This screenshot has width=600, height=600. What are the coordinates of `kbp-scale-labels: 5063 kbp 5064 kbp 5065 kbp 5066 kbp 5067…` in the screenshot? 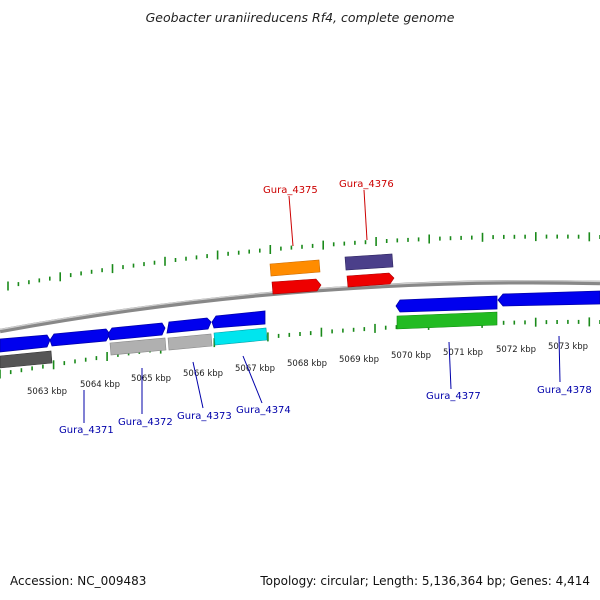 It's located at (307, 369).